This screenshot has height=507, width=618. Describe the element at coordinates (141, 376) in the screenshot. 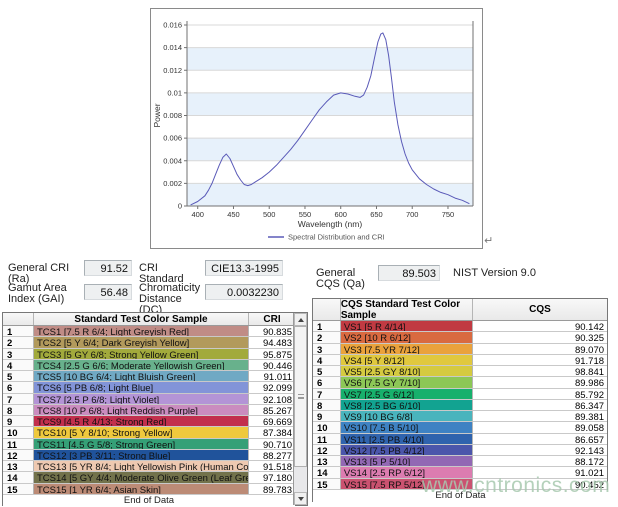

I see `tcs-sample-swatch: TCS5 [10 BG 6/4; Light Bluish Green]` at that location.